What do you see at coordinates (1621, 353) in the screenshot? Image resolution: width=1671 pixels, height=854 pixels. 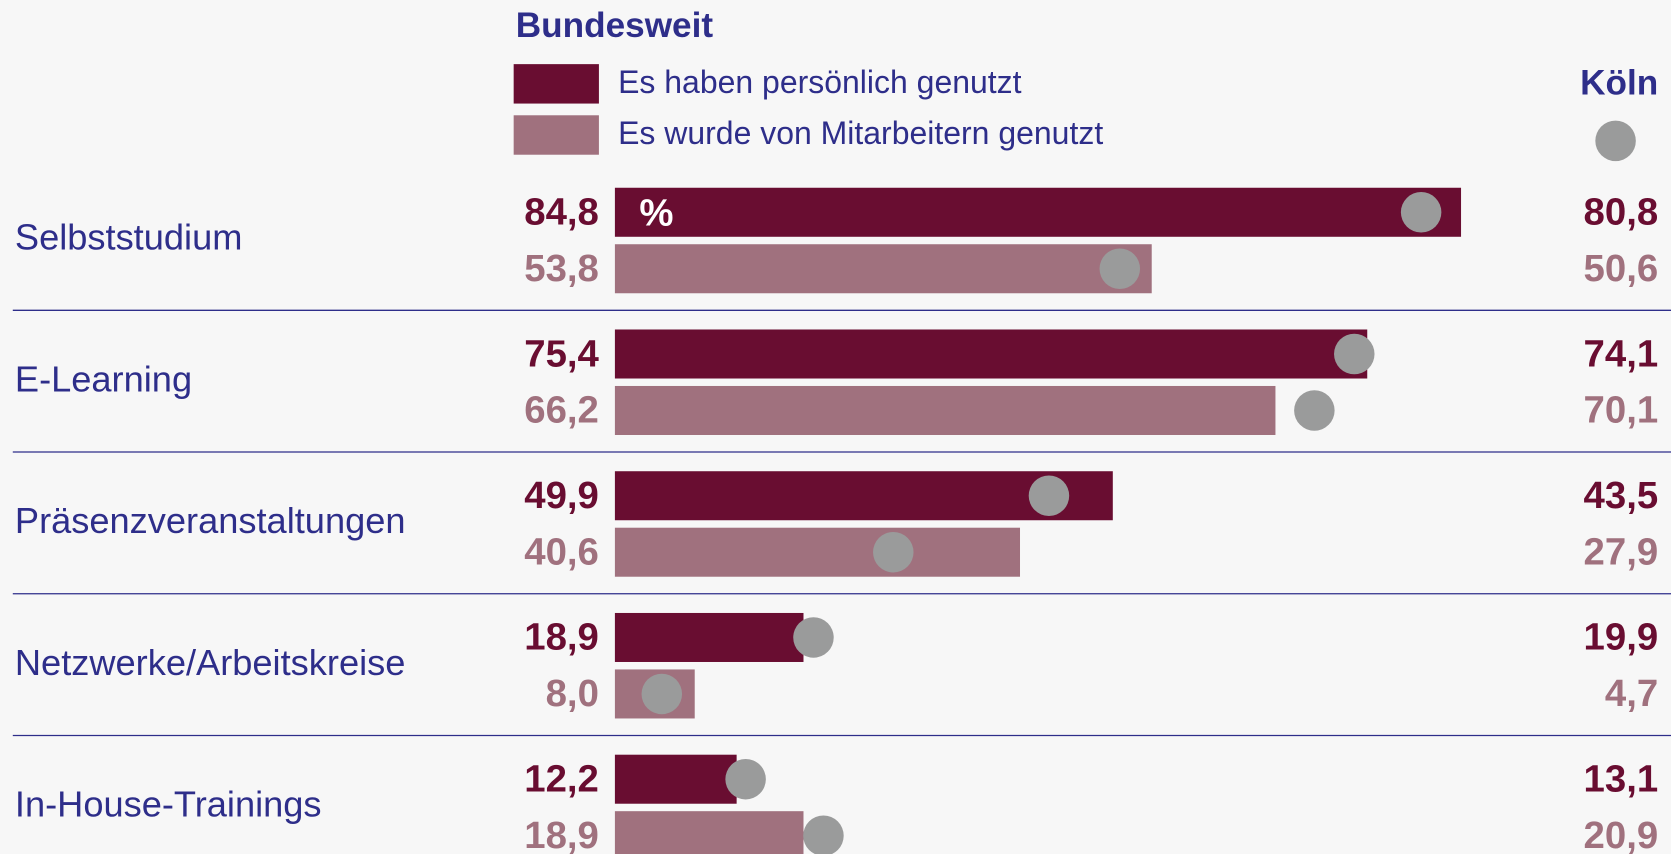 I see `comparison-label: 74,1` at bounding box center [1621, 353].